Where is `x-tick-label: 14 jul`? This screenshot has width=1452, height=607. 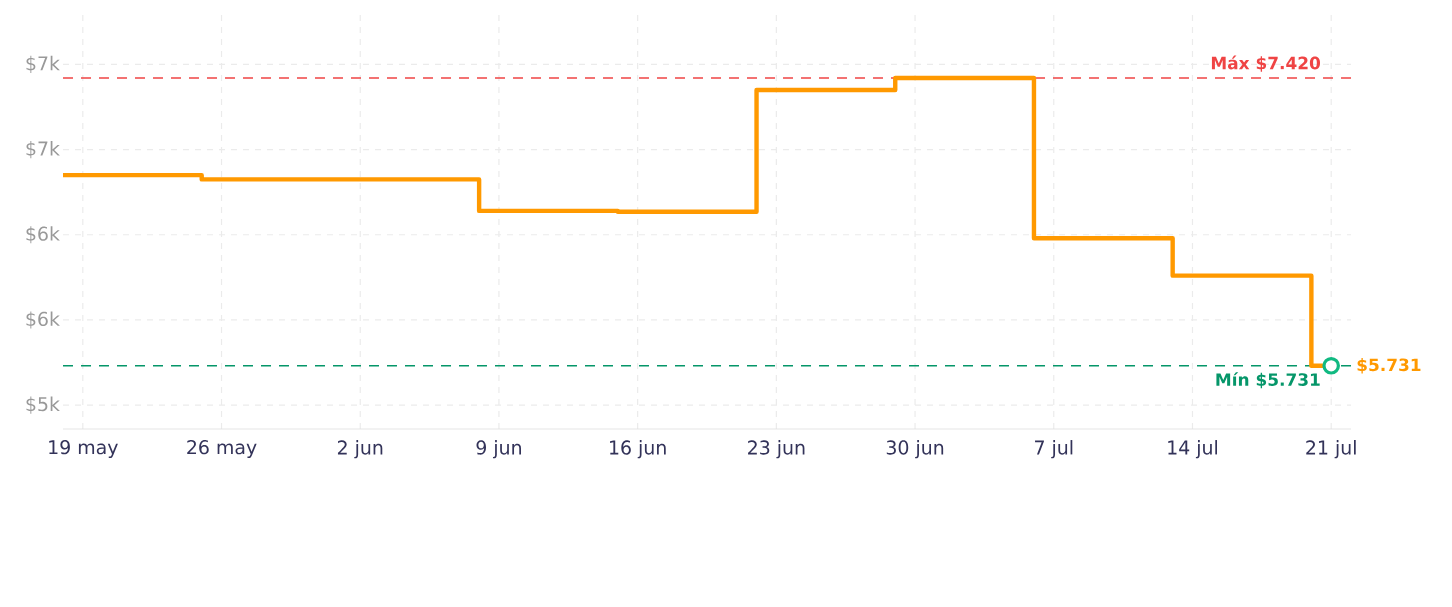 x-tick-label: 14 jul is located at coordinates (1193, 449).